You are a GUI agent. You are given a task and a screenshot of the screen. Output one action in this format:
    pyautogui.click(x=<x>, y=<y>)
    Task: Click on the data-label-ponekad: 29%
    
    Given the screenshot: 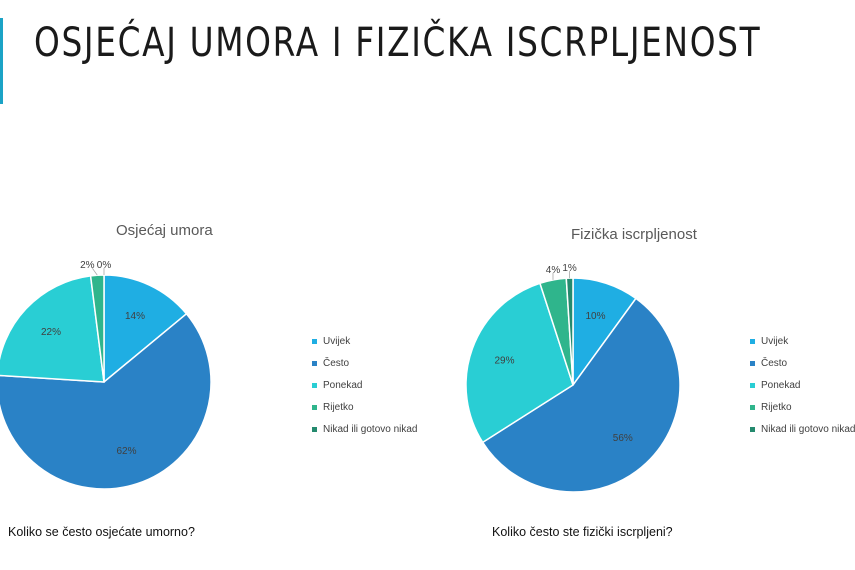 What is the action you would take?
    pyautogui.click(x=504, y=360)
    